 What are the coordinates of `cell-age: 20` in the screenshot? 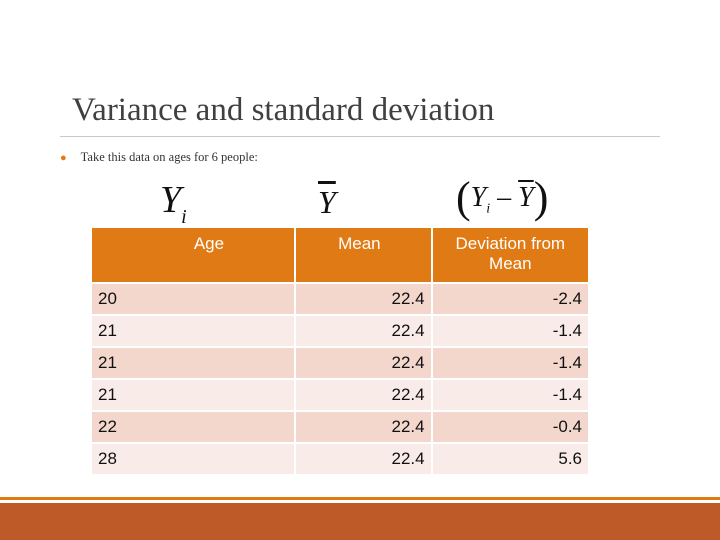 It's located at (194, 298).